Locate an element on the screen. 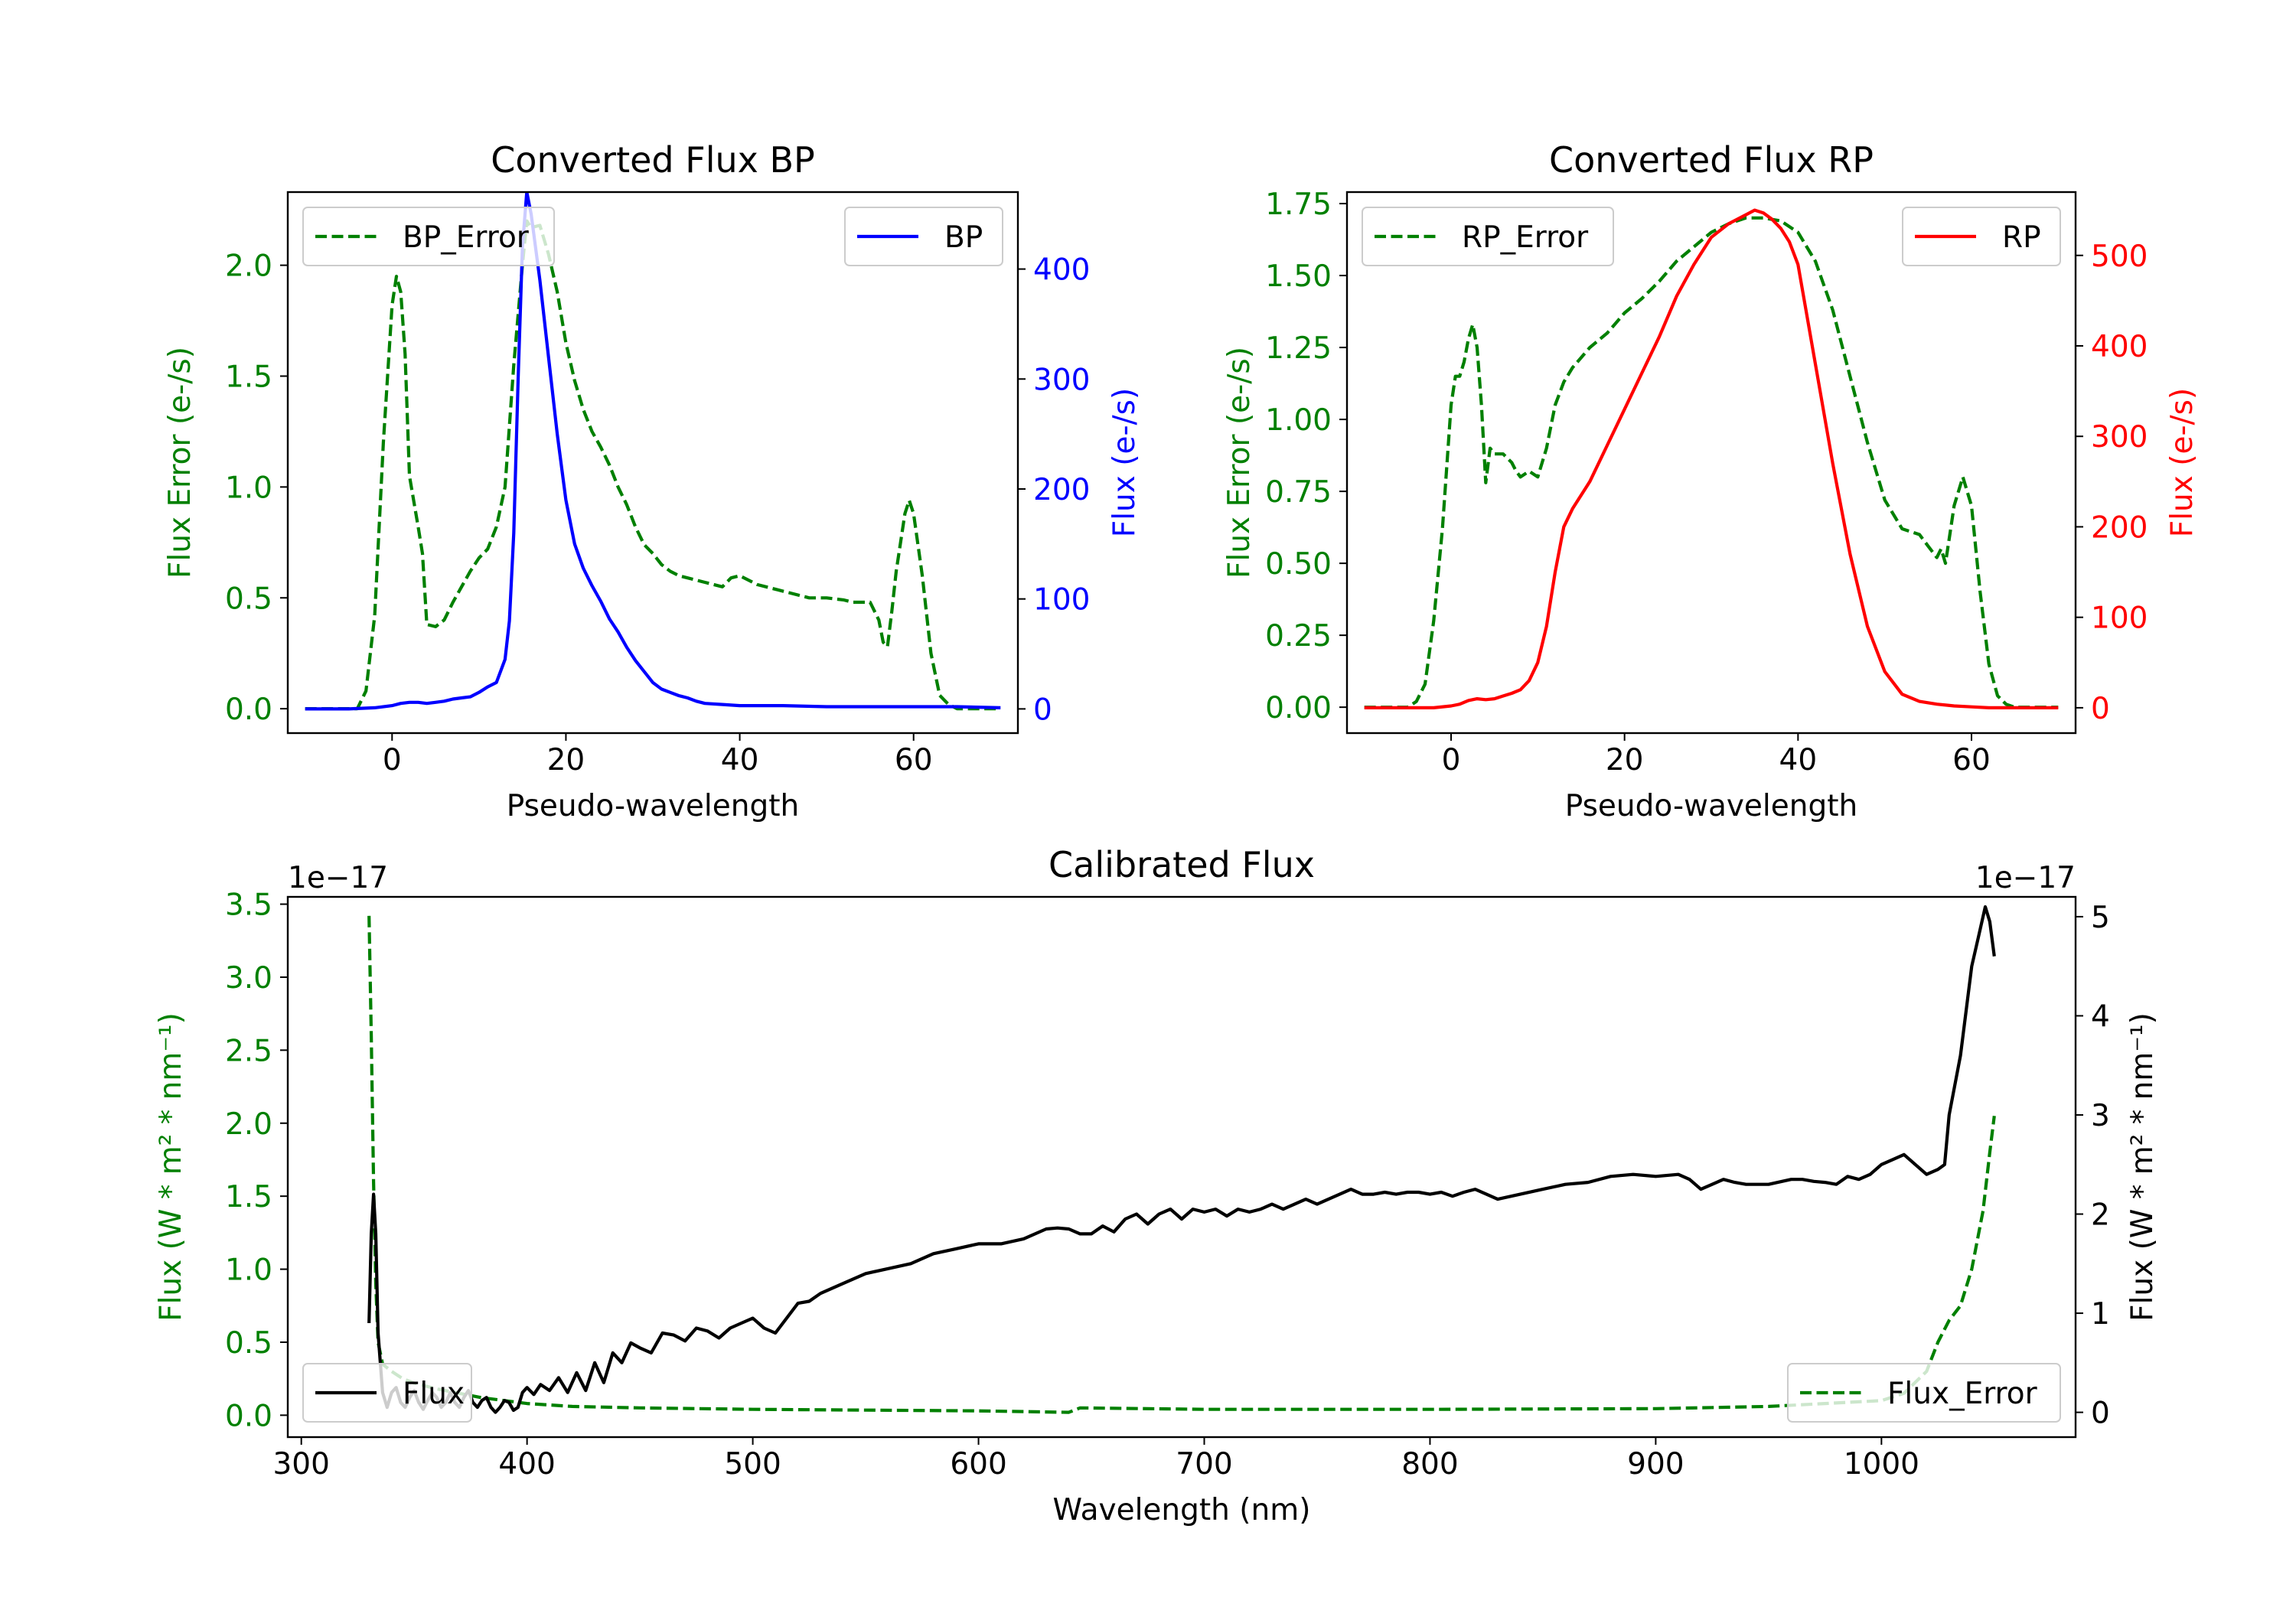 Image resolution: width=2296 pixels, height=1607 pixels. rp-ytick-left-label: 1.00 is located at coordinates (1298, 420).